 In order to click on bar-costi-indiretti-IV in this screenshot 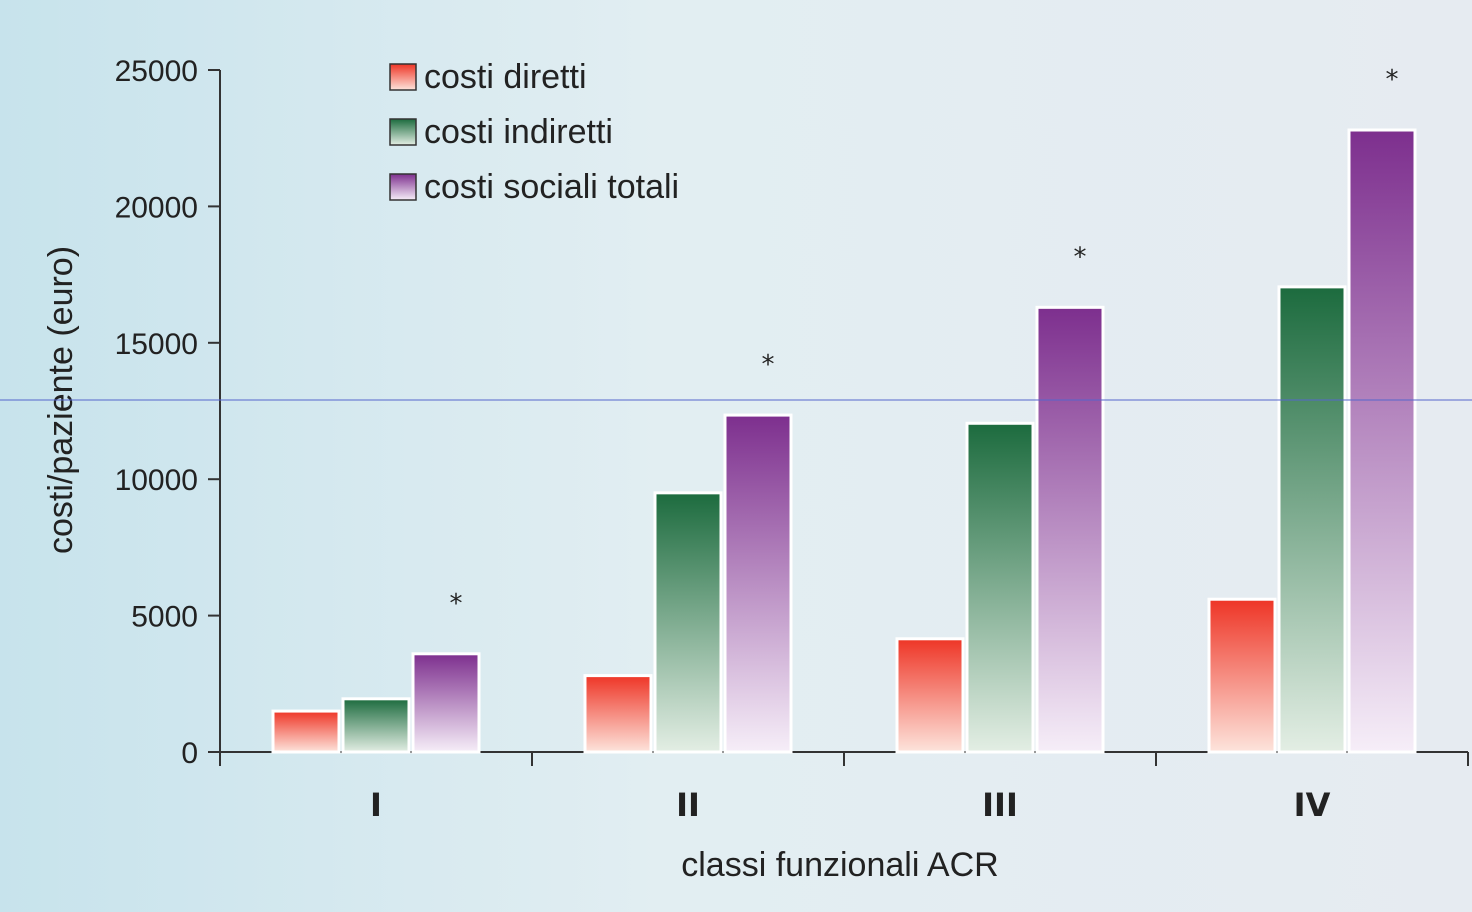, I will do `click(1312, 519)`.